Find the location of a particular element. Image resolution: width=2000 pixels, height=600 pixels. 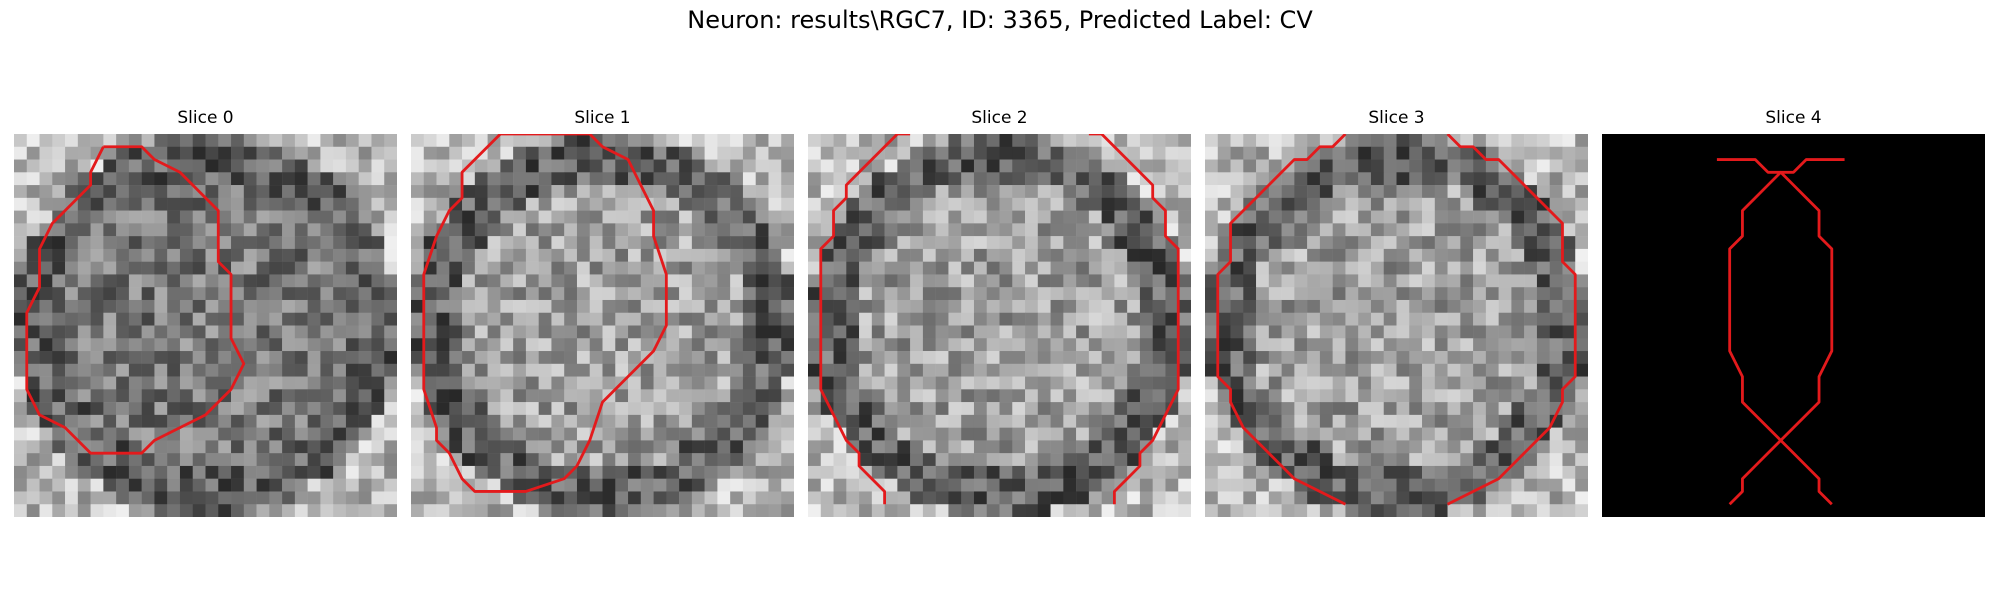

panel-title-slice-4: Slice 4 is located at coordinates (1793, 118).